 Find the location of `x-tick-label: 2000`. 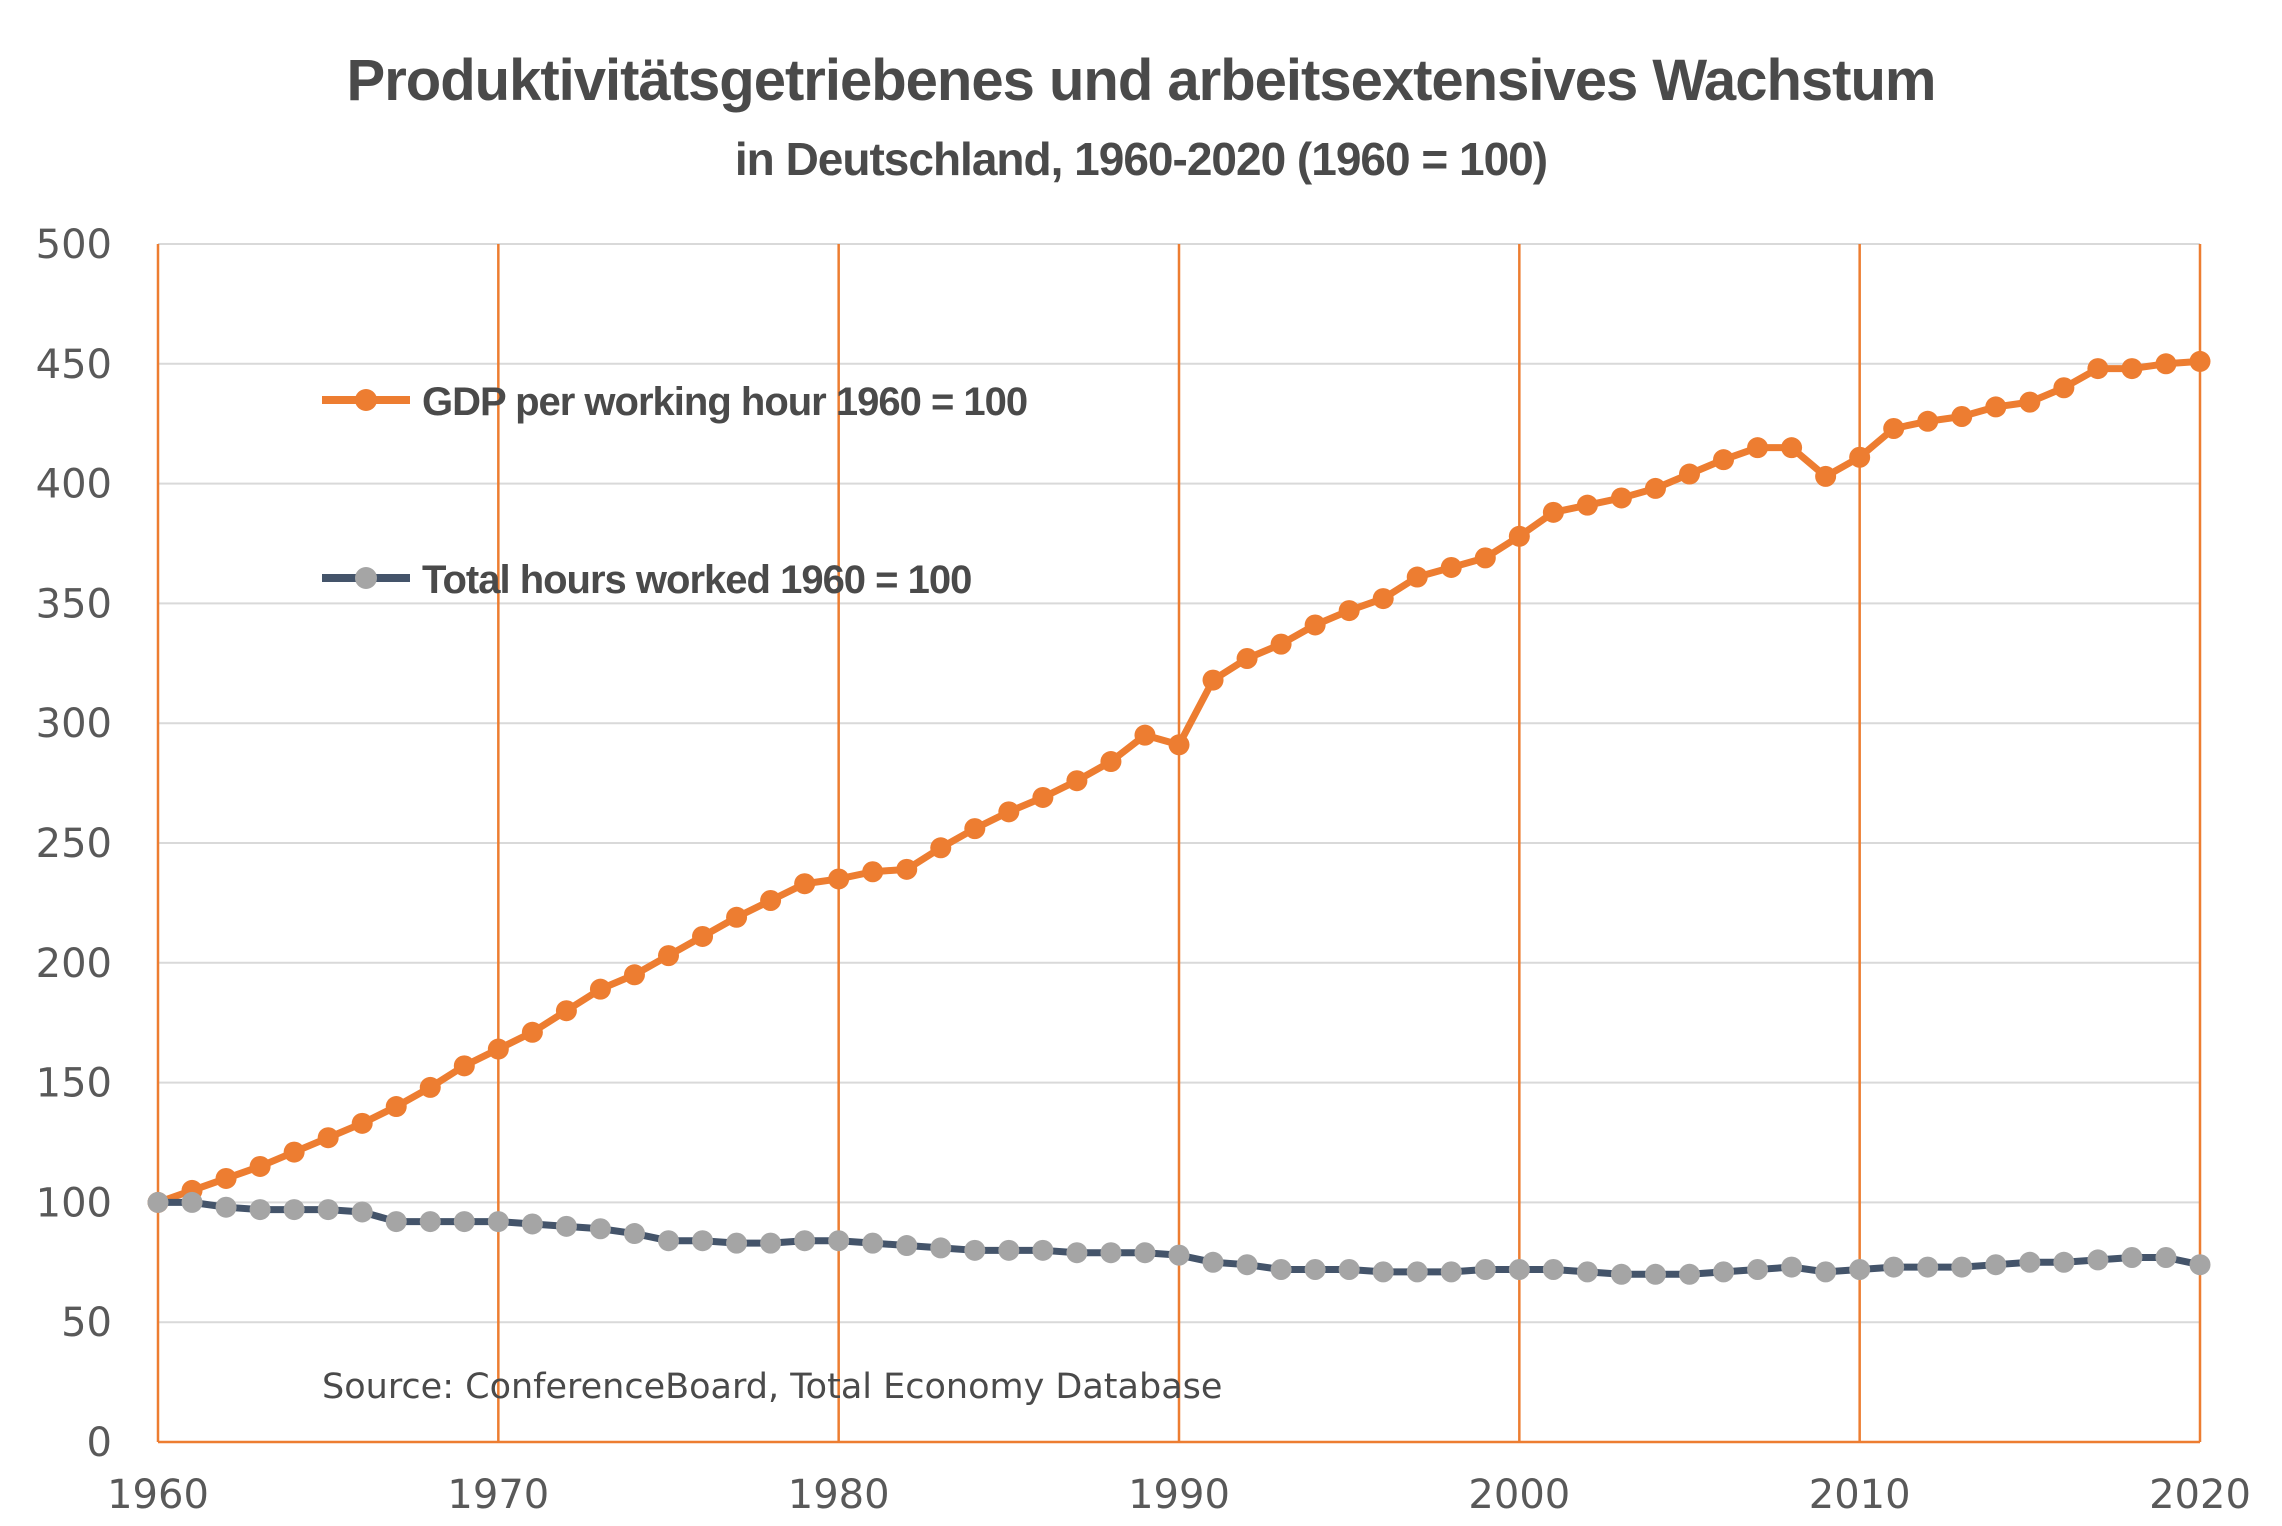

x-tick-label: 2000 is located at coordinates (1519, 1495).